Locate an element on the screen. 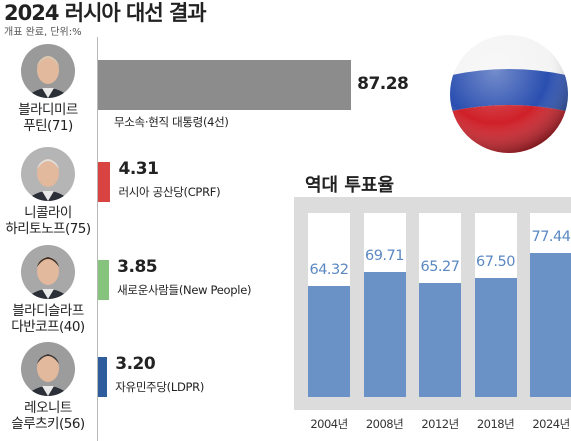  turnout-title: 역대 투표율 is located at coordinates (350, 185).